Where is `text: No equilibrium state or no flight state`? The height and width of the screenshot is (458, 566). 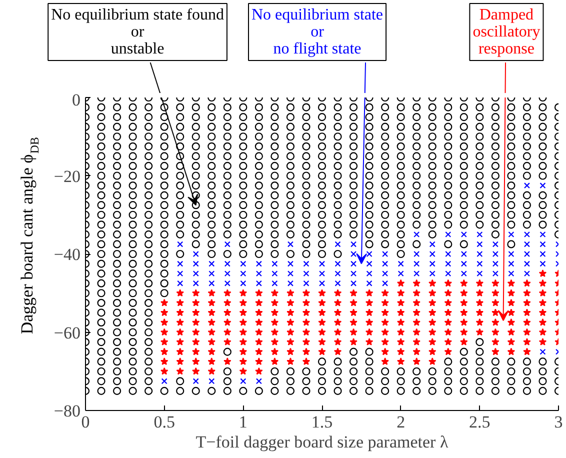
text: No equilibrium state or no flight state is located at coordinates (318, 32).